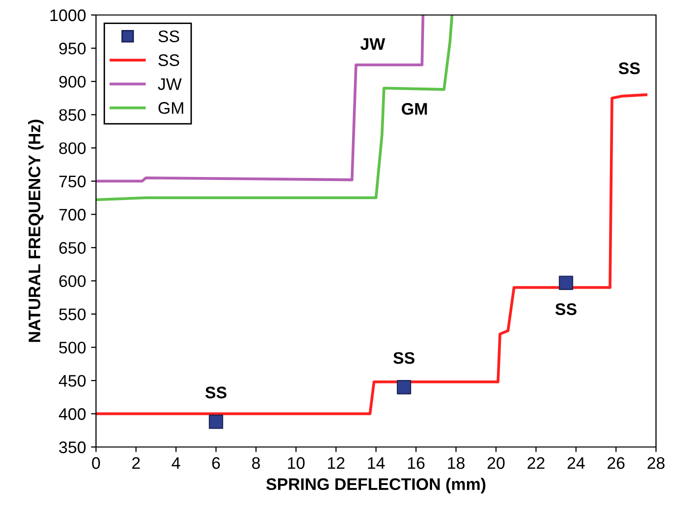 Image resolution: width=676 pixels, height=517 pixels. I want to click on x-tick-label: 16, so click(416, 463).